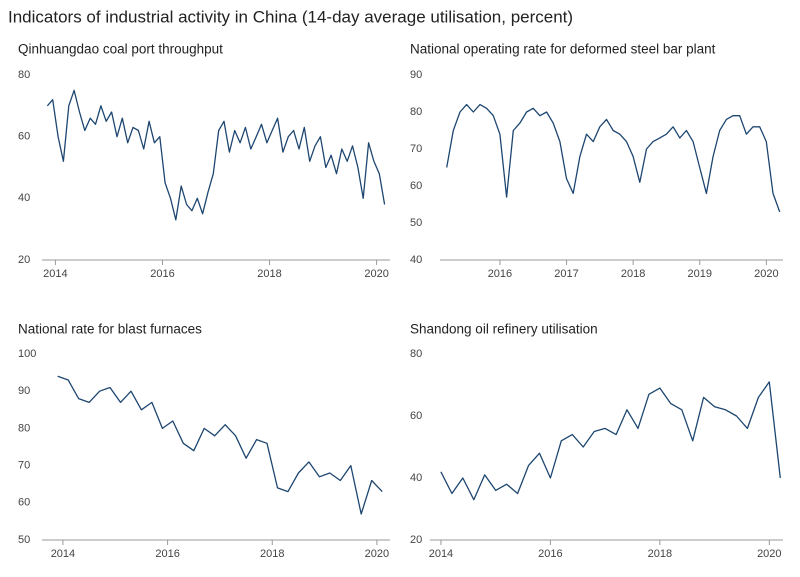 The height and width of the screenshot is (577, 800). What do you see at coordinates (27, 354) in the screenshot?
I see `y-tick-label: 100` at bounding box center [27, 354].